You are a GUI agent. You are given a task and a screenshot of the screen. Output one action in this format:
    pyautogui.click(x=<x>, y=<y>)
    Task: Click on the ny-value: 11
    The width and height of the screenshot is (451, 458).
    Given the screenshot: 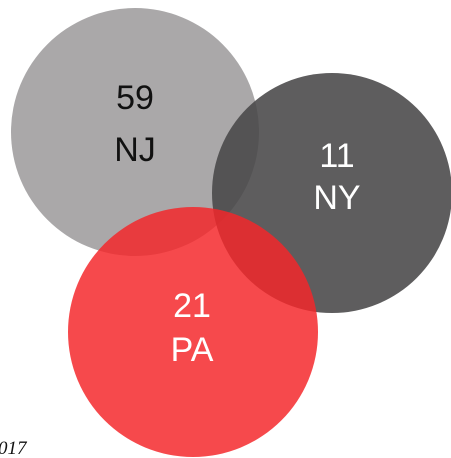 What is the action you would take?
    pyautogui.click(x=336, y=156)
    